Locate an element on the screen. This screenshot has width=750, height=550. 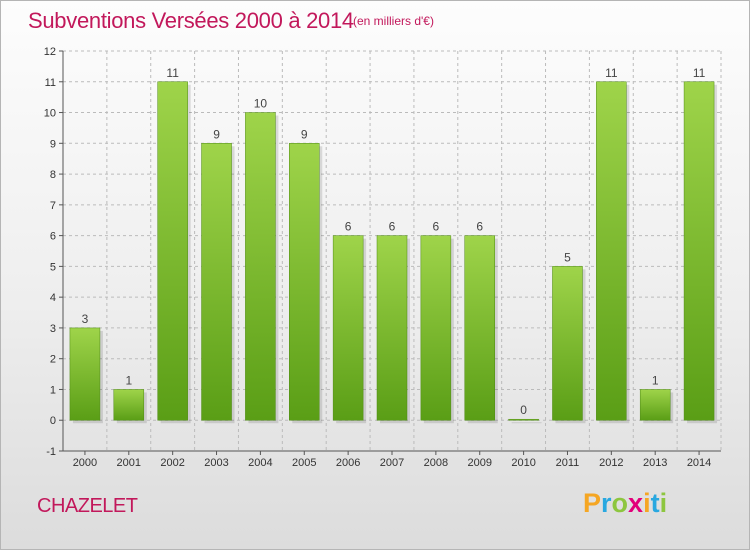
y-tick-label: 3 is located at coordinates (53, 329).